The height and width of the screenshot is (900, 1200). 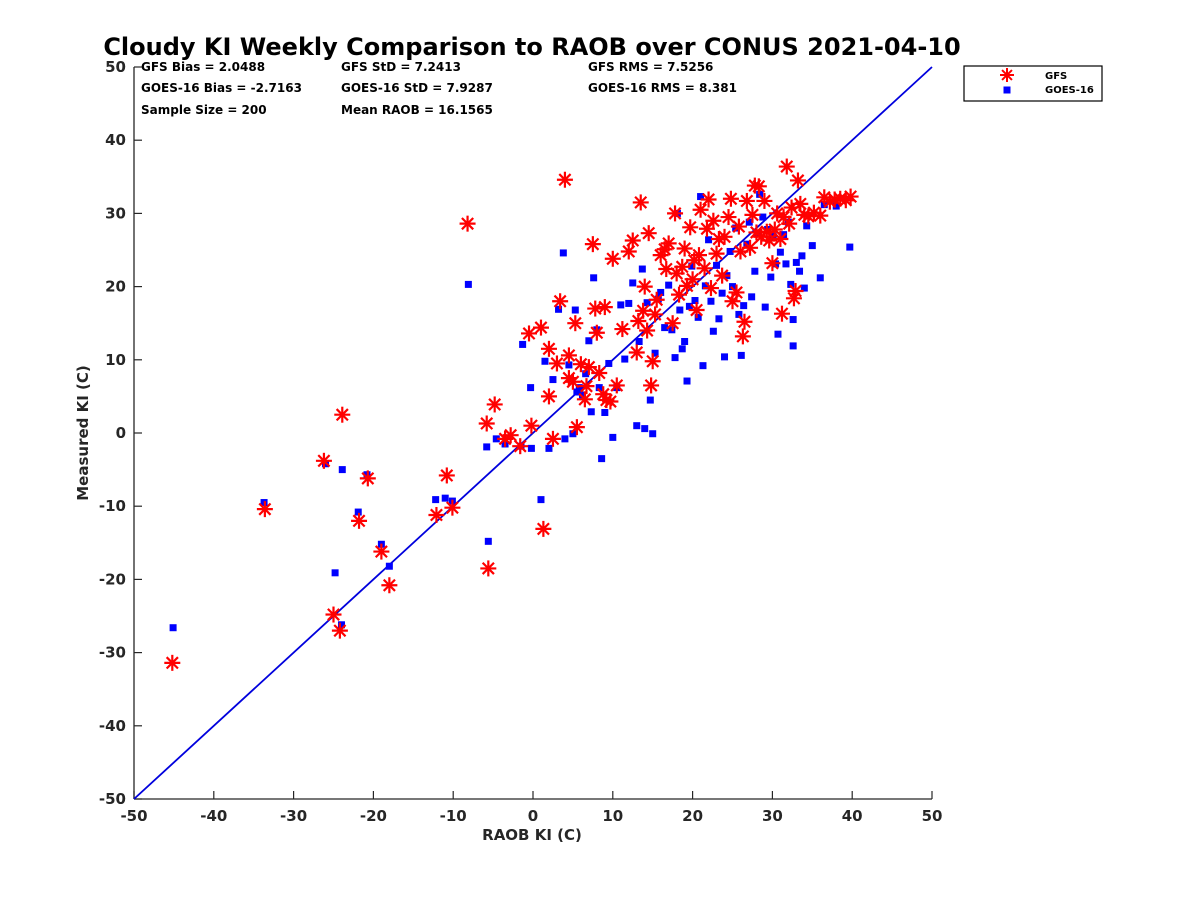 I want to click on x-tick-label: 0, so click(x=533, y=816).